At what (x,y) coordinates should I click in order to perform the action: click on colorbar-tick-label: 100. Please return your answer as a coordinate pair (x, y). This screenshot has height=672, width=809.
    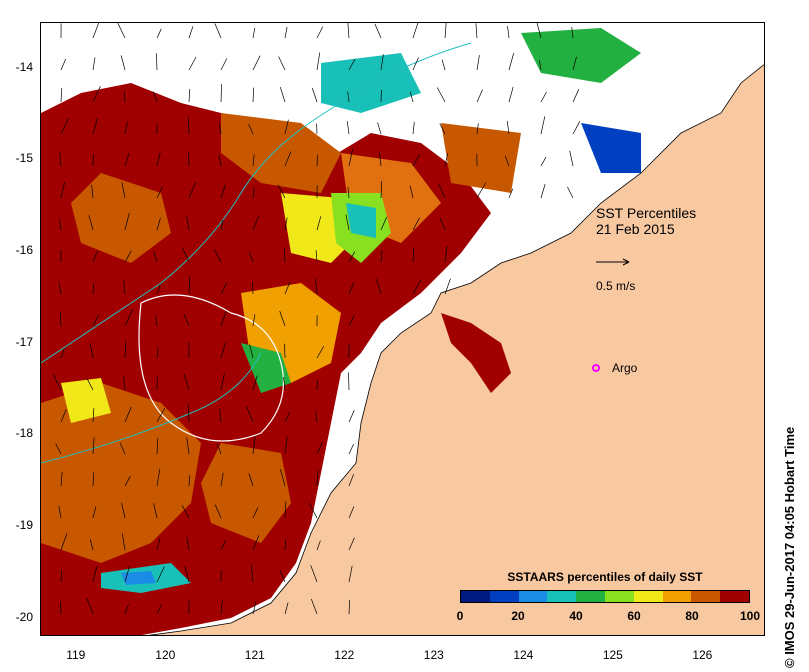
    Looking at the image, I should click on (750, 616).